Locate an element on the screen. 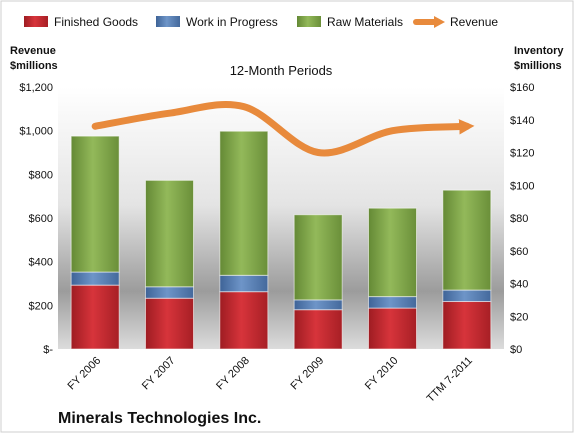  right-tick-label: $80 is located at coordinates (519, 219).